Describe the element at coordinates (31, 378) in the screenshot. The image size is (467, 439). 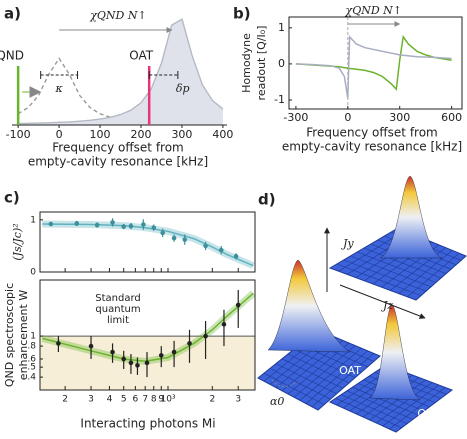
I see `y-tick-label: .4` at that location.